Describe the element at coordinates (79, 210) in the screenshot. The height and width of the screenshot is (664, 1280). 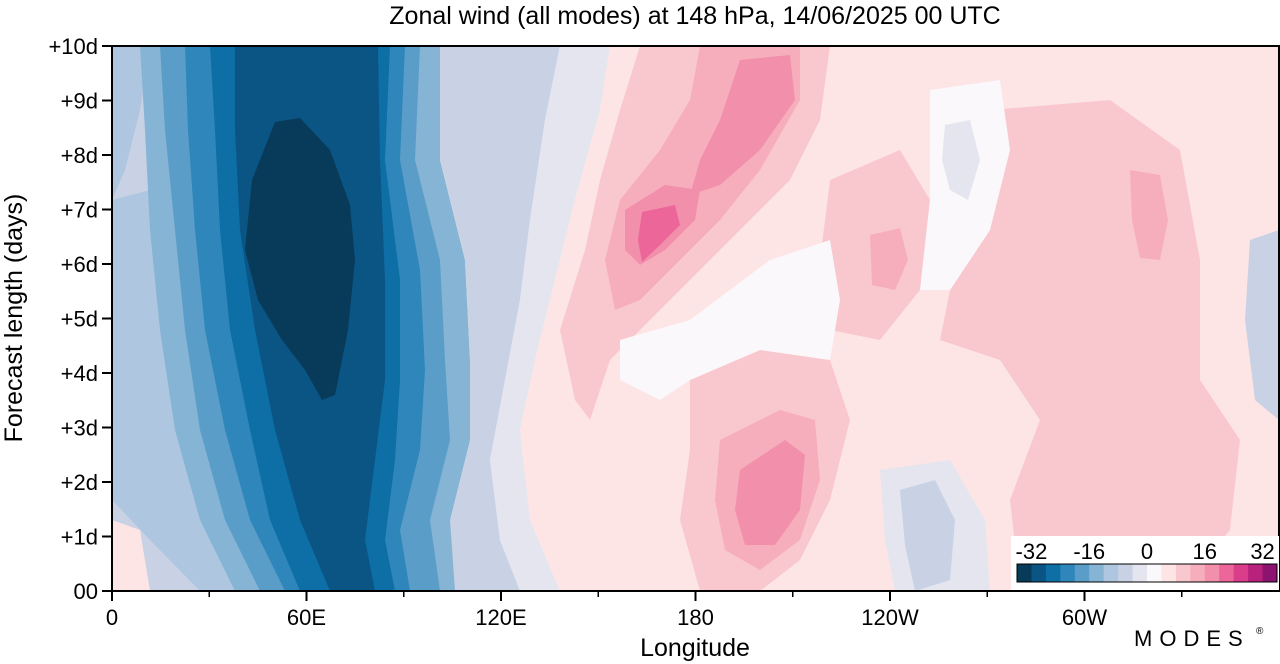
I see `y-tick-label: +7d` at that location.